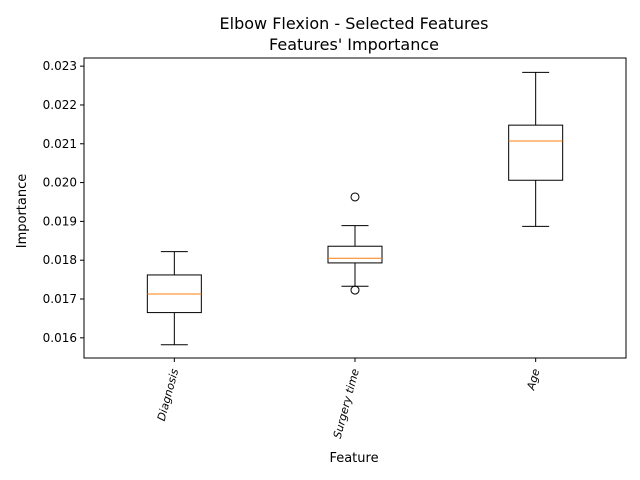  I want to click on y-tick-label: 0.016, so click(60, 338).